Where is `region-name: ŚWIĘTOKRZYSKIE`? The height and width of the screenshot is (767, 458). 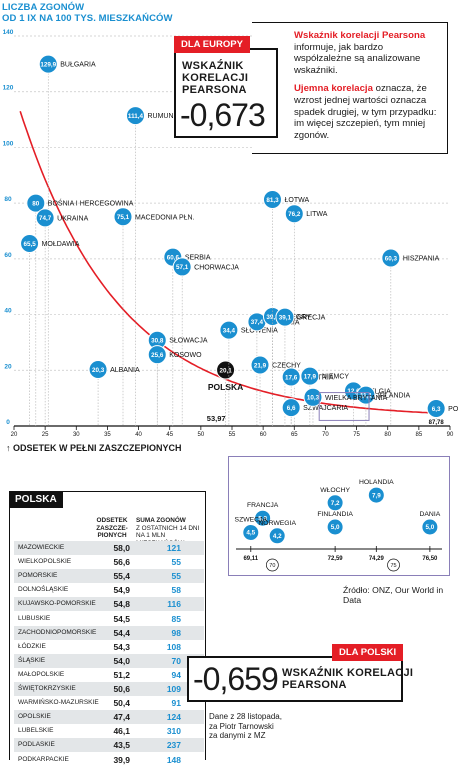 region-name: ŚWIĘTOKRZYSKIE is located at coordinates (47, 688).